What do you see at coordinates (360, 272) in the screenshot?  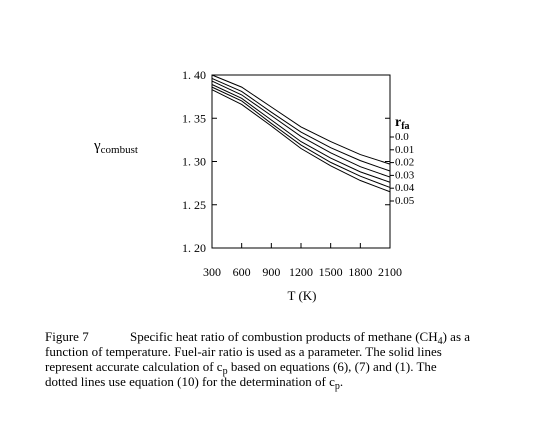 I see `x-tick-label: 1800` at bounding box center [360, 272].